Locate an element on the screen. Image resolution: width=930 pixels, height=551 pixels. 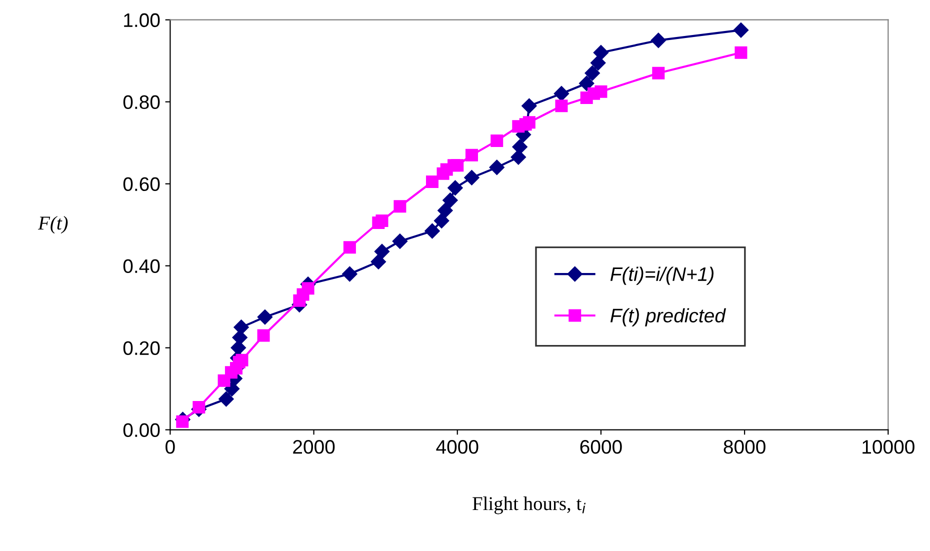
y-tick-label: 0.40 is located at coordinates (141, 266).